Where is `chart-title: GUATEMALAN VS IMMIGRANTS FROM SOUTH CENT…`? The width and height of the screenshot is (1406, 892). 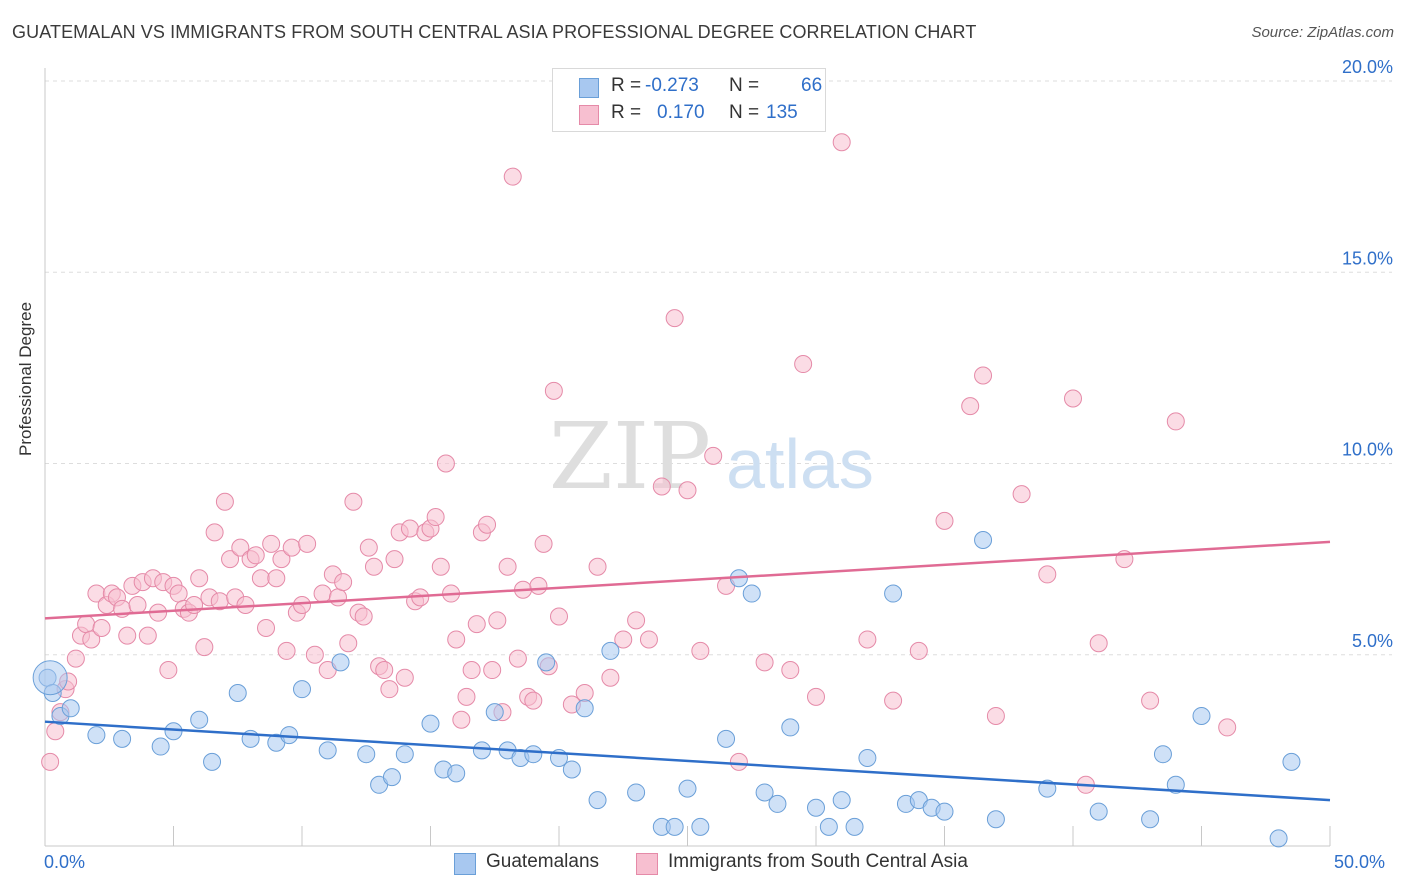 chart-title: GUATEMALAN VS IMMIGRANTS FROM SOUTH CENT… is located at coordinates (494, 32).